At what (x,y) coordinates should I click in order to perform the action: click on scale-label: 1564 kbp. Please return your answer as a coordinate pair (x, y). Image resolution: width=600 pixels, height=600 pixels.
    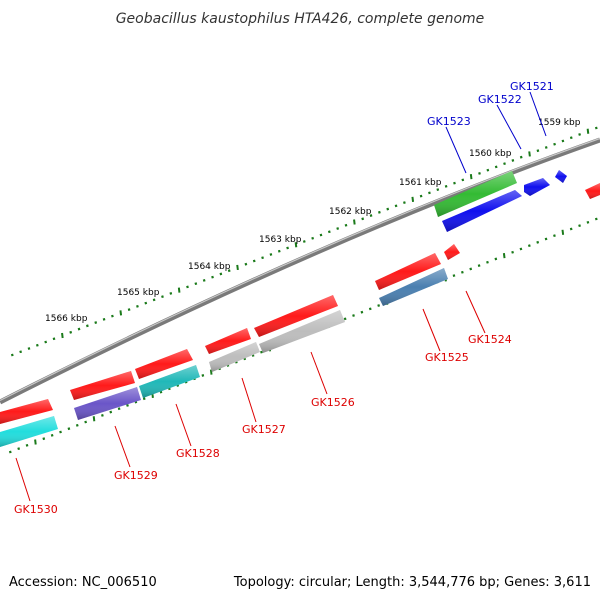
    Looking at the image, I should click on (209, 267).